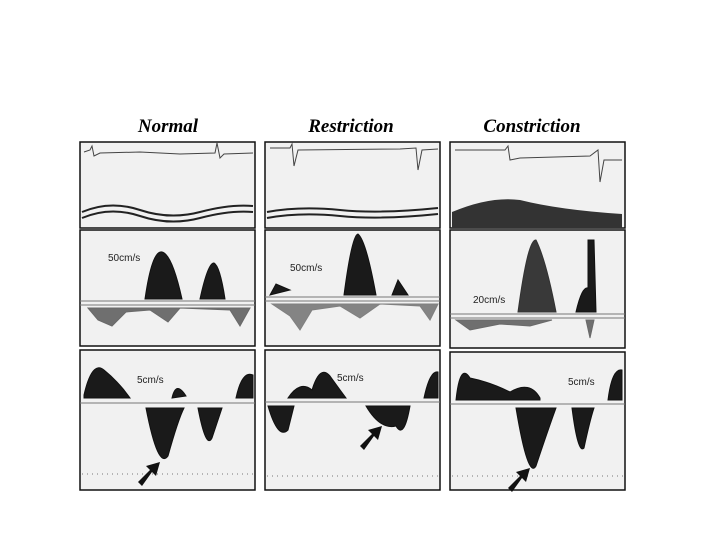 The height and width of the screenshot is (540, 720). What do you see at coordinates (531, 126) in the screenshot?
I see `column-title: Constriction` at bounding box center [531, 126].